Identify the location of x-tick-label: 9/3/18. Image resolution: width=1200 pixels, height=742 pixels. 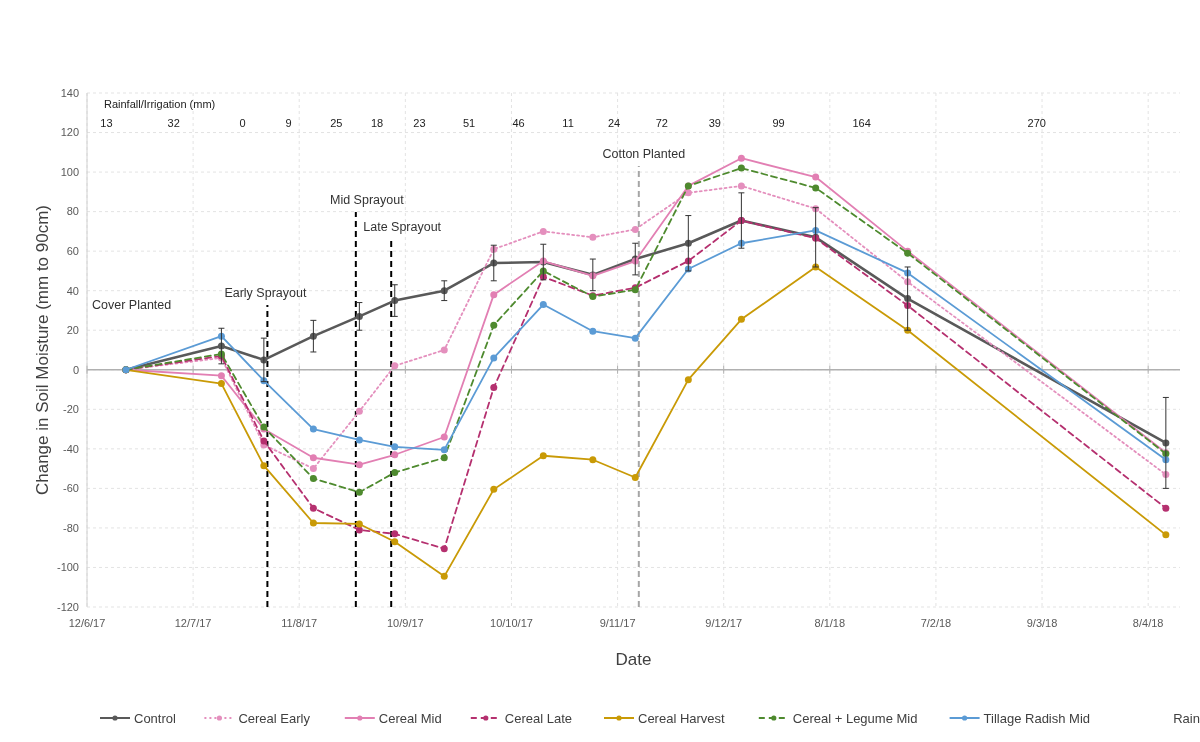
(1042, 623).